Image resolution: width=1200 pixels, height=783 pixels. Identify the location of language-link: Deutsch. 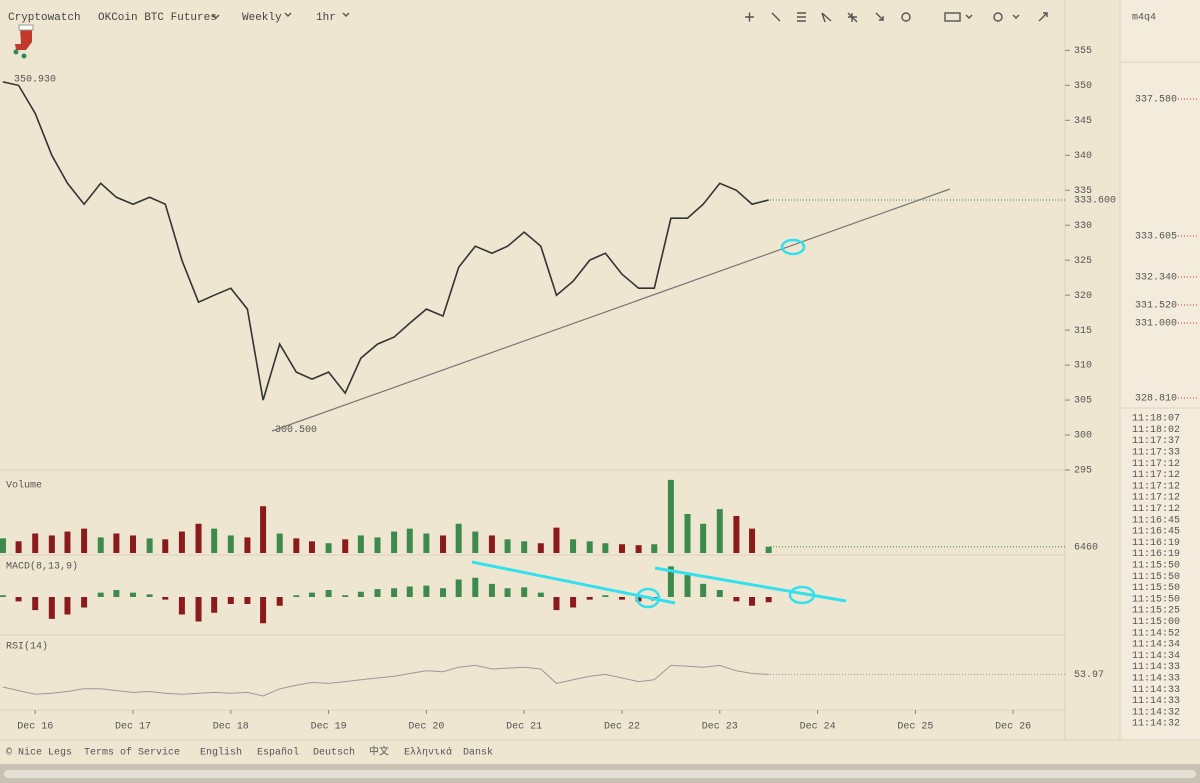
(334, 753).